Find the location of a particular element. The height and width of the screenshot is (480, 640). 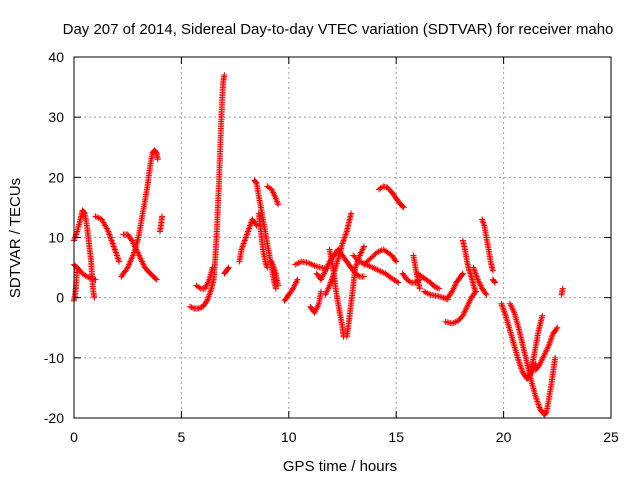

x-tick-label: 25 is located at coordinates (611, 437).